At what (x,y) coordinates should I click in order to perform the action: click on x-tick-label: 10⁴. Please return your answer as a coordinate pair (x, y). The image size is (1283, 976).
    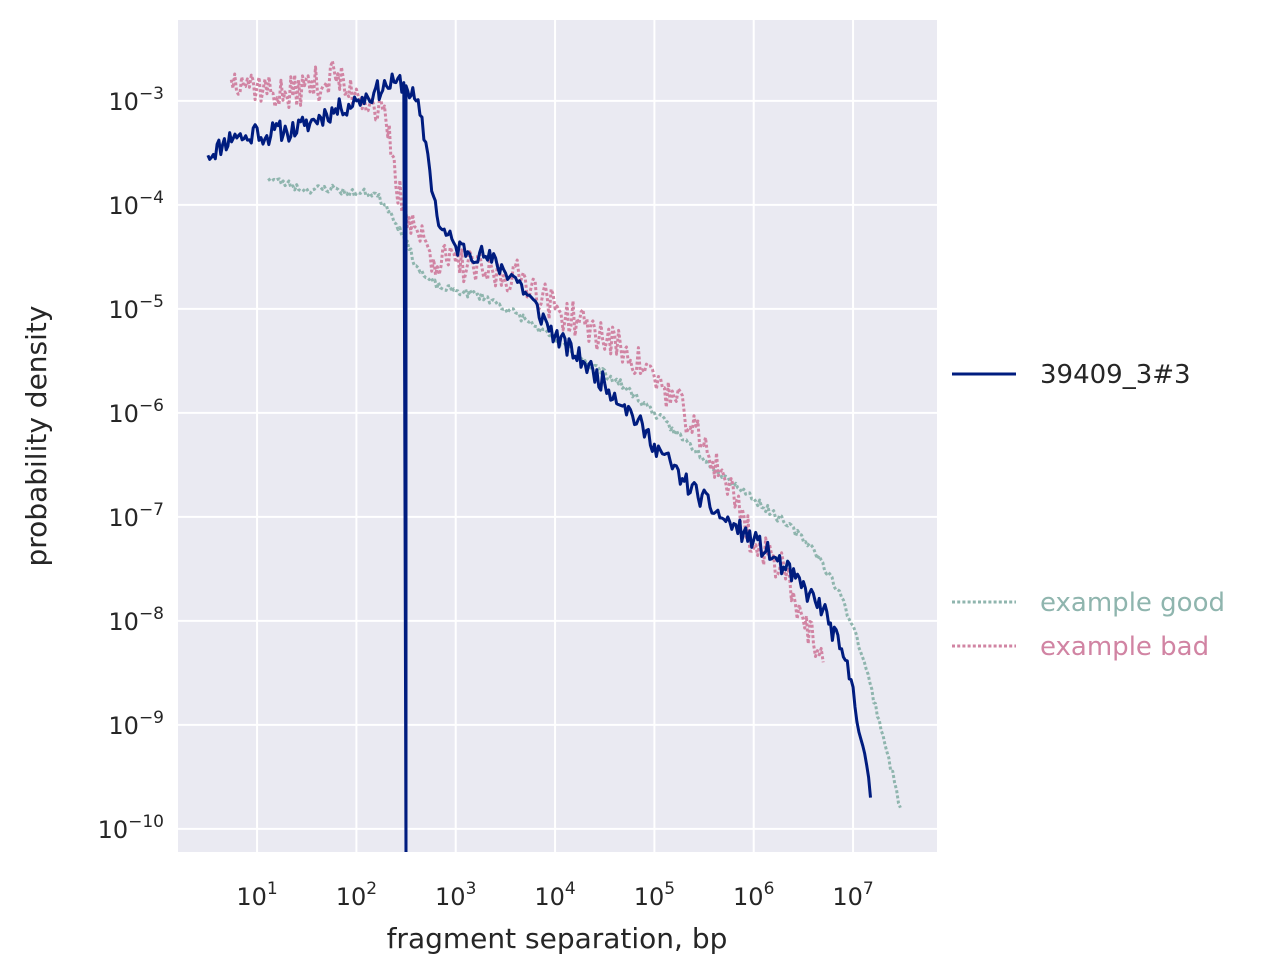
    Looking at the image, I should click on (554, 895).